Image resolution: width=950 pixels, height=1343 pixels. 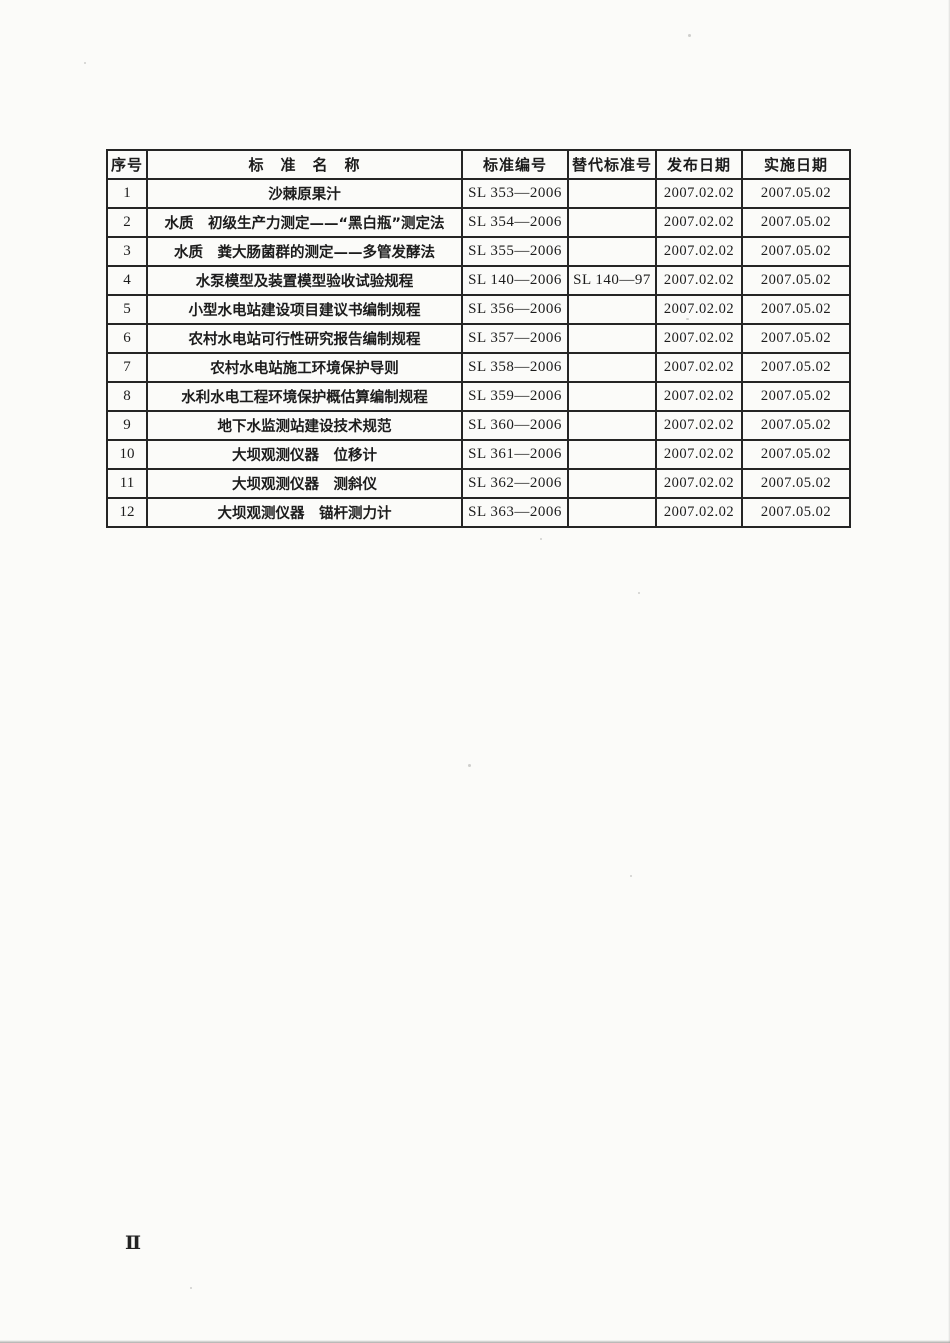 I want to click on cell-name: 沙棘原果汁, so click(x=304, y=193).